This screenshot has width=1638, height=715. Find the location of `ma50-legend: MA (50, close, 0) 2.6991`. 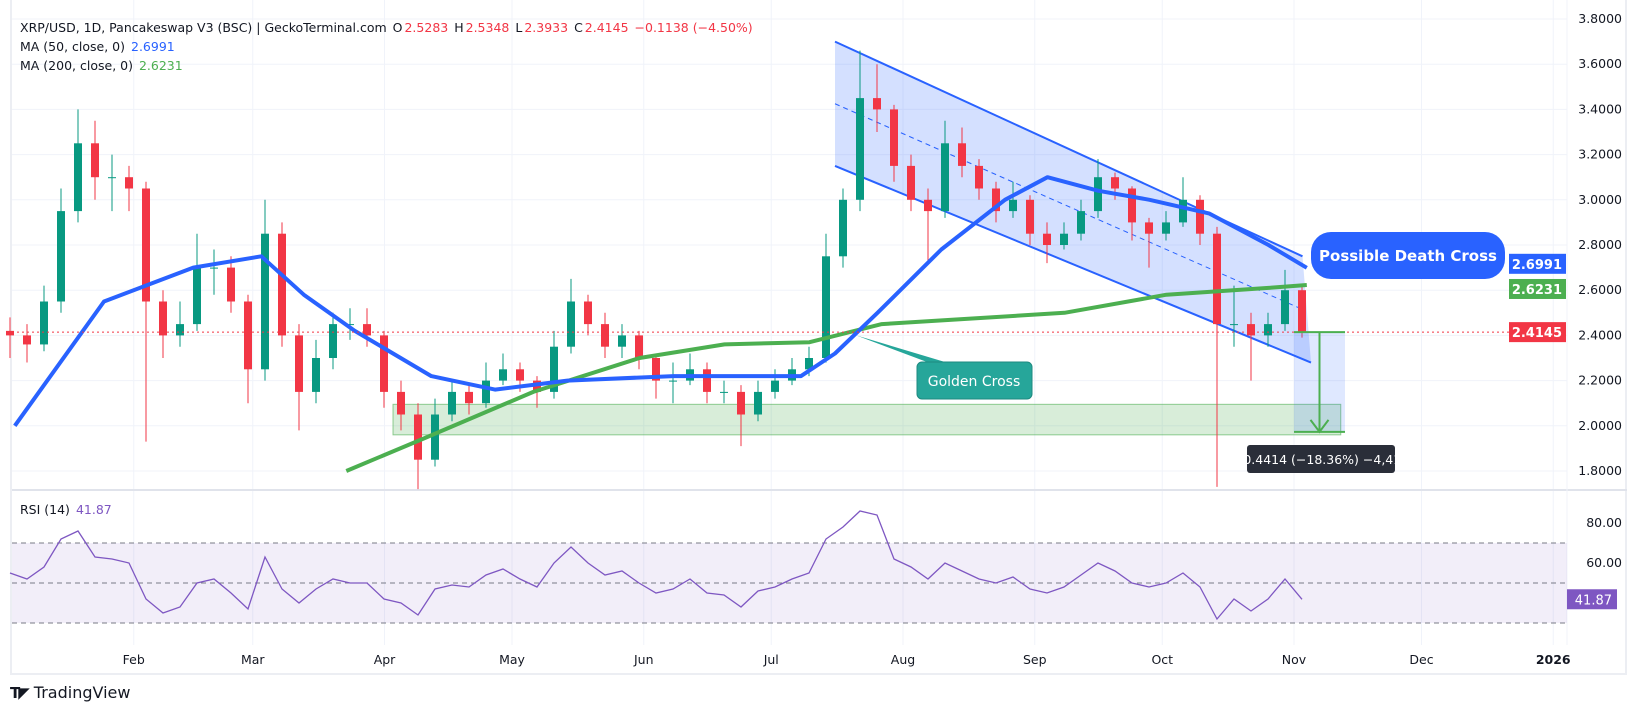

ma50-legend: MA (50, close, 0) 2.6991 is located at coordinates (98, 46).